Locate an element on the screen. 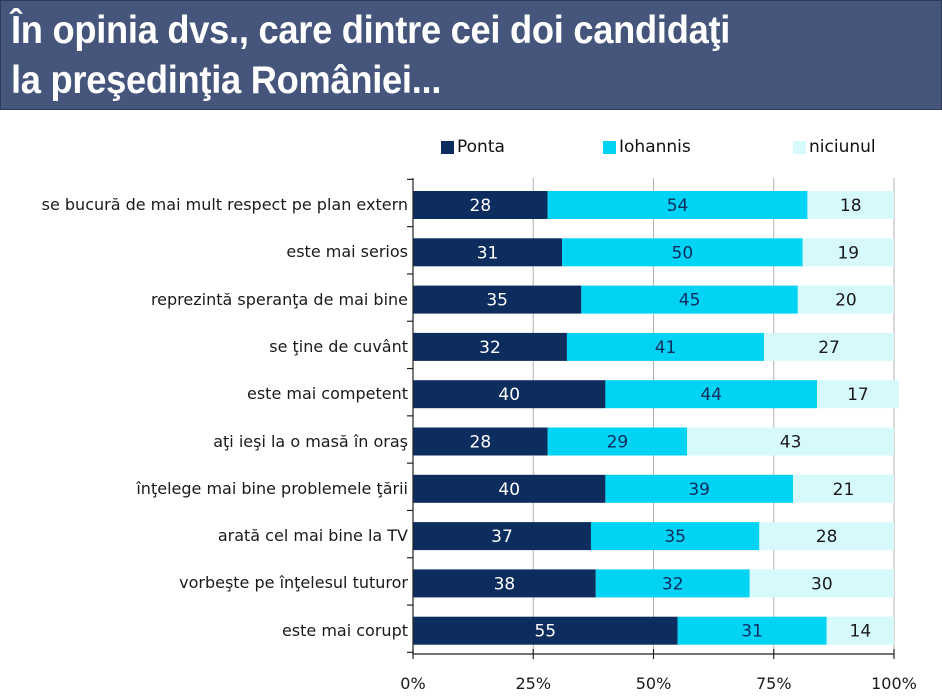 The height and width of the screenshot is (700, 942). category-label: este mai competent is located at coordinates (327, 394).